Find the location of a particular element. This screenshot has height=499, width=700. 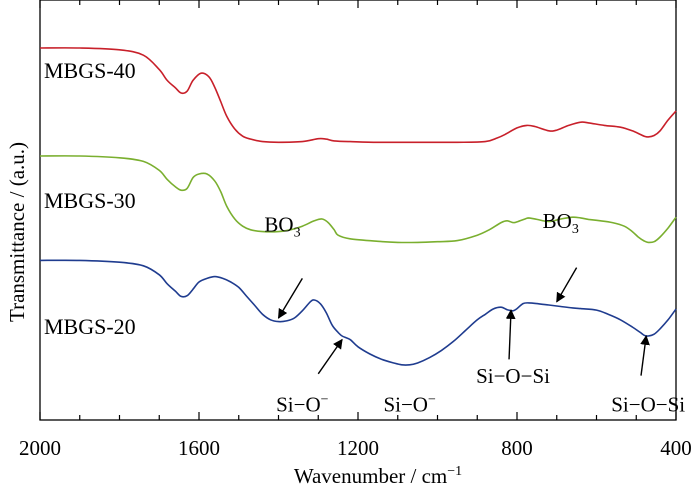

x-axis-label-text: Wavenumber / cm is located at coordinates (370, 476).